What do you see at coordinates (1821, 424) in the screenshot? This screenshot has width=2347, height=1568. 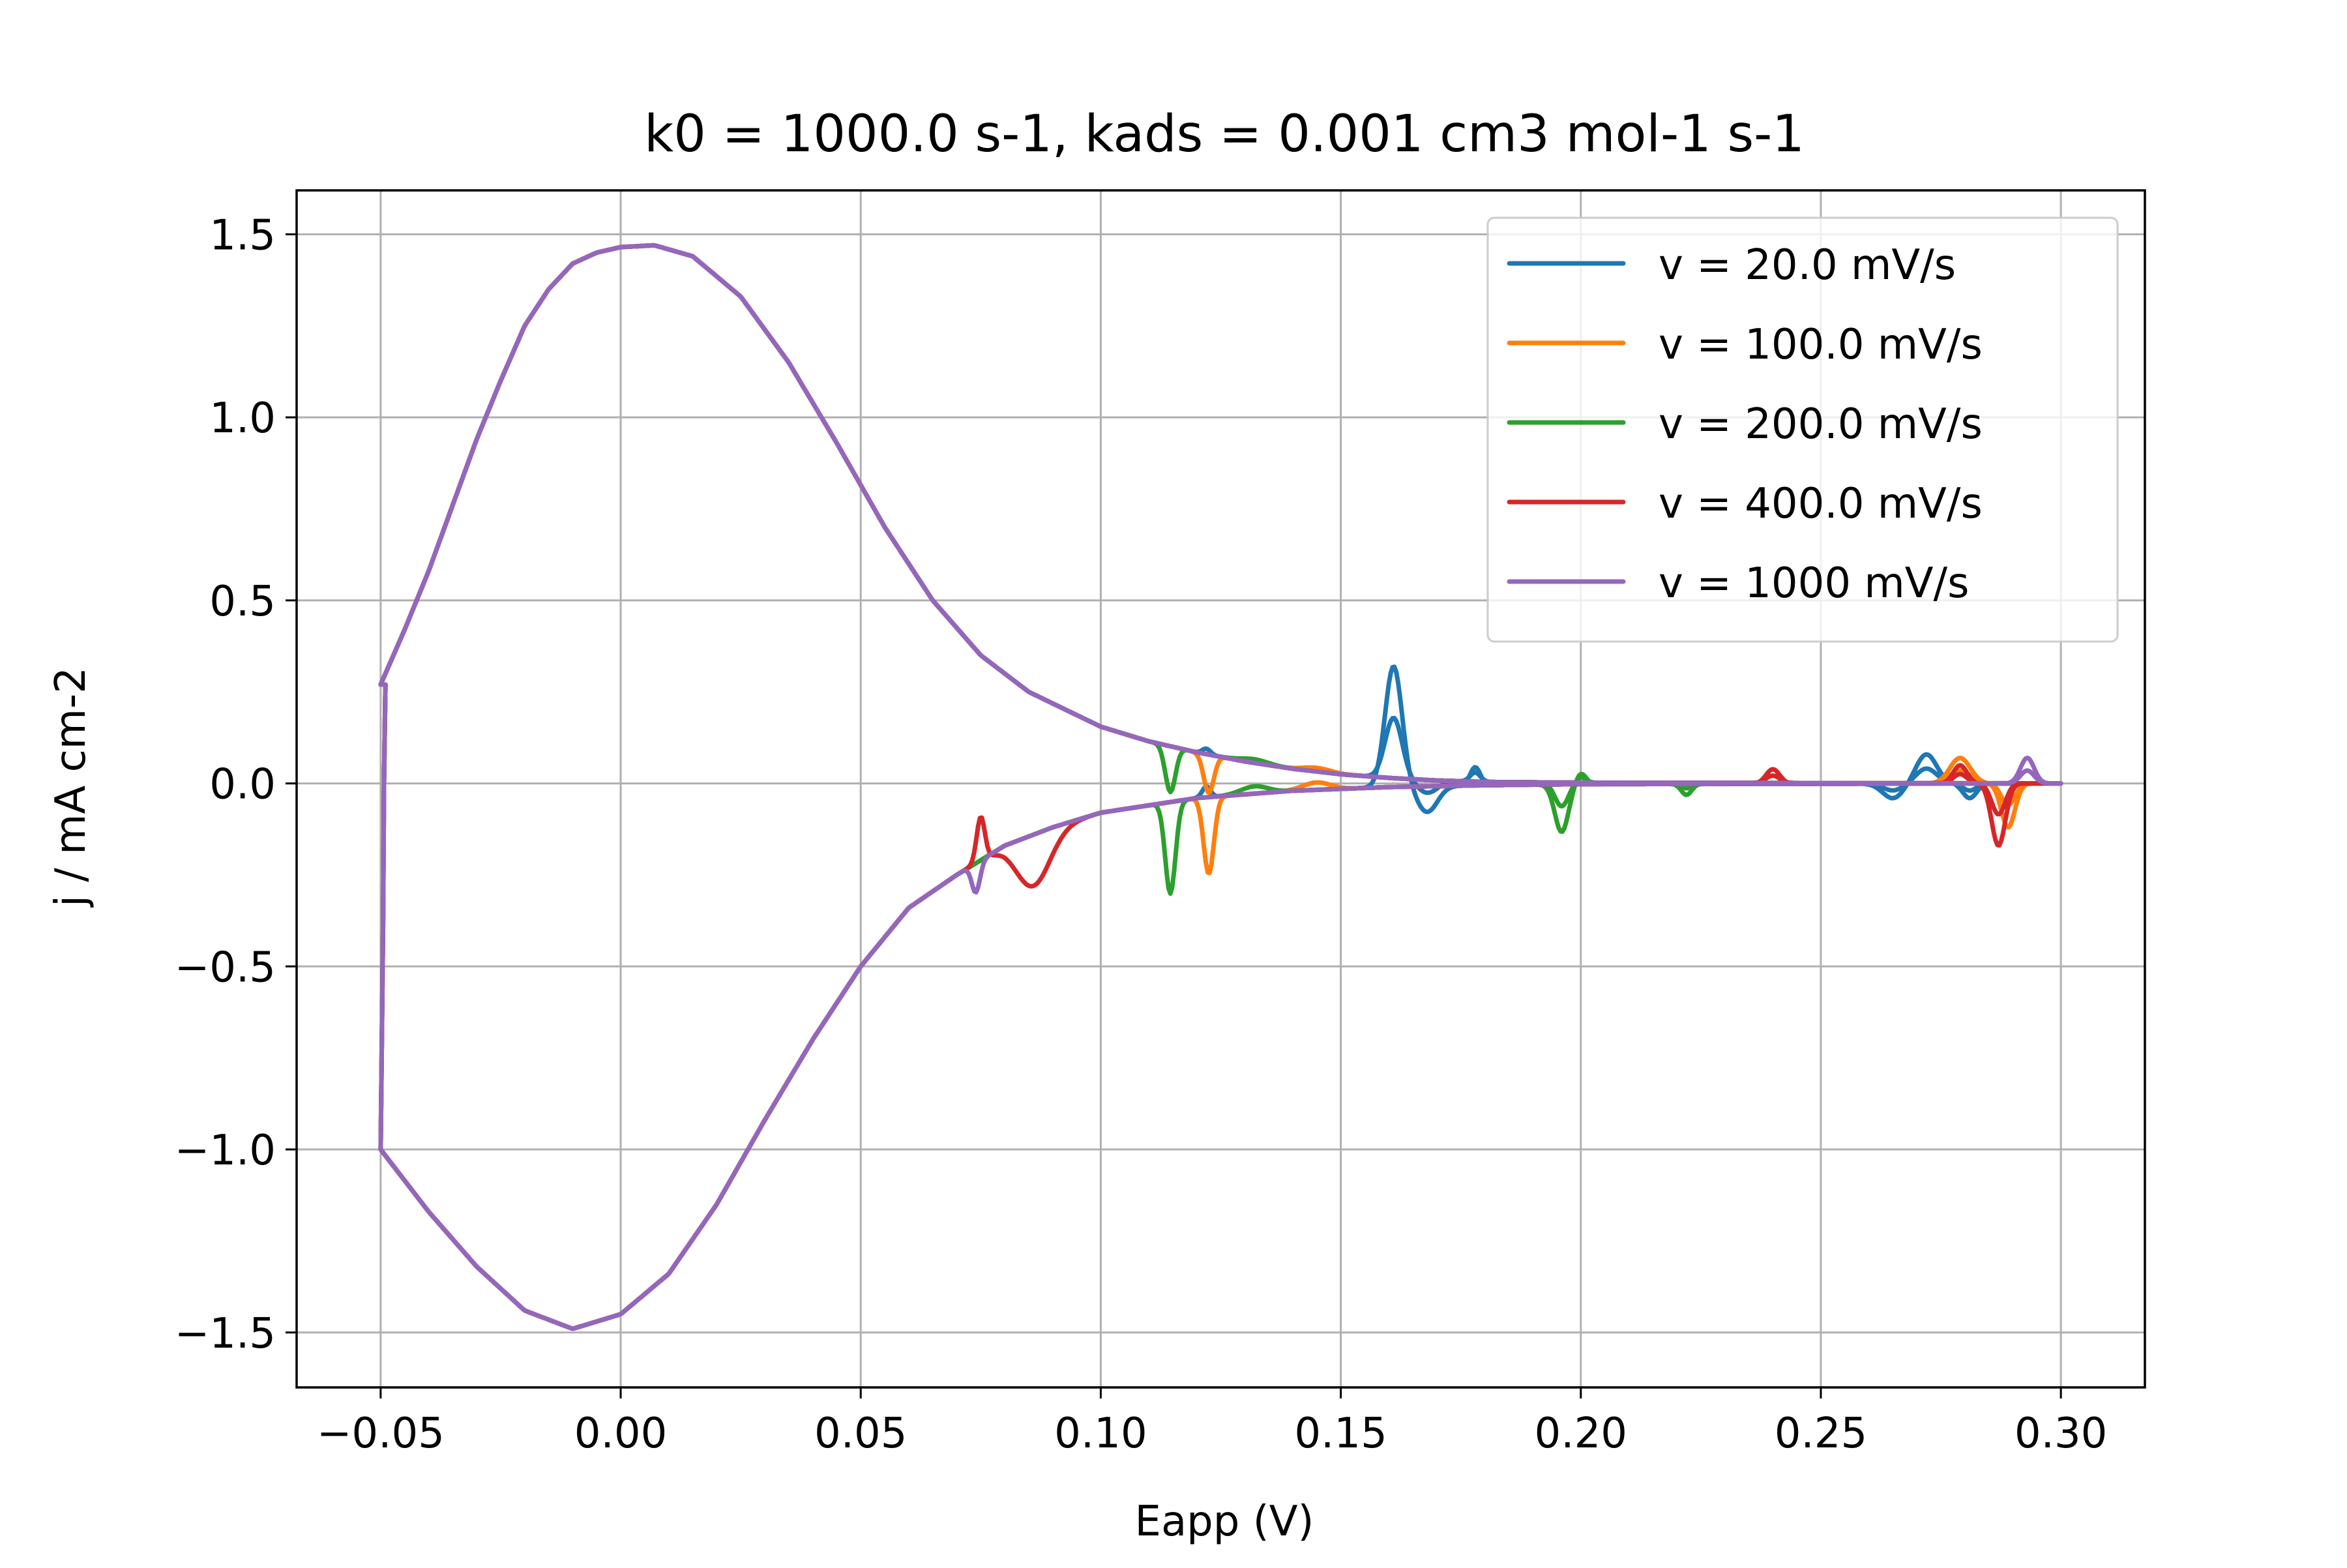 I see `legend-label: v = 200.0 mV/s` at bounding box center [1821, 424].